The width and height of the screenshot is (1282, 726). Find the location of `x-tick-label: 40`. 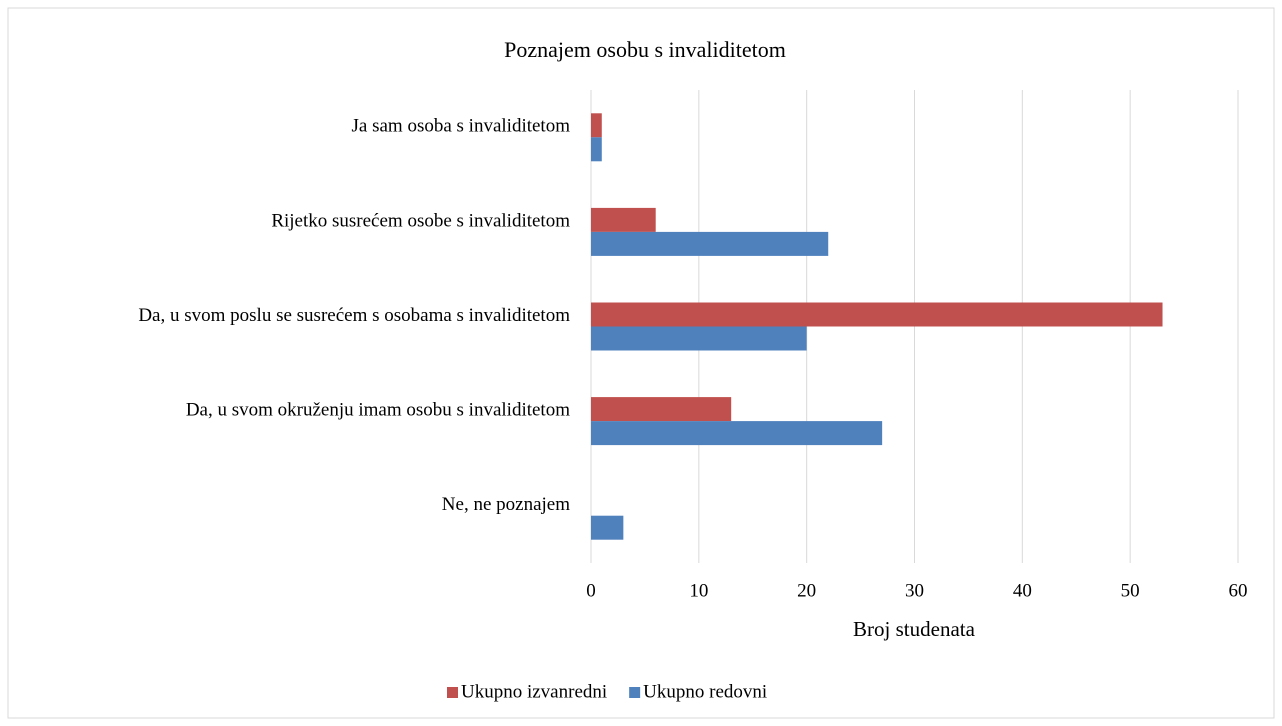

x-tick-label: 40 is located at coordinates (1022, 590).